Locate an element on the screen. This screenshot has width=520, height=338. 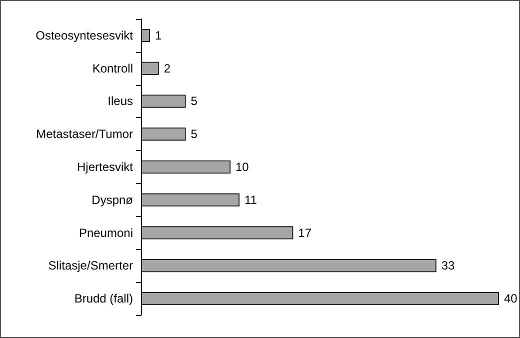
y-tick-label: Brudd (fall) is located at coordinates (104, 299).